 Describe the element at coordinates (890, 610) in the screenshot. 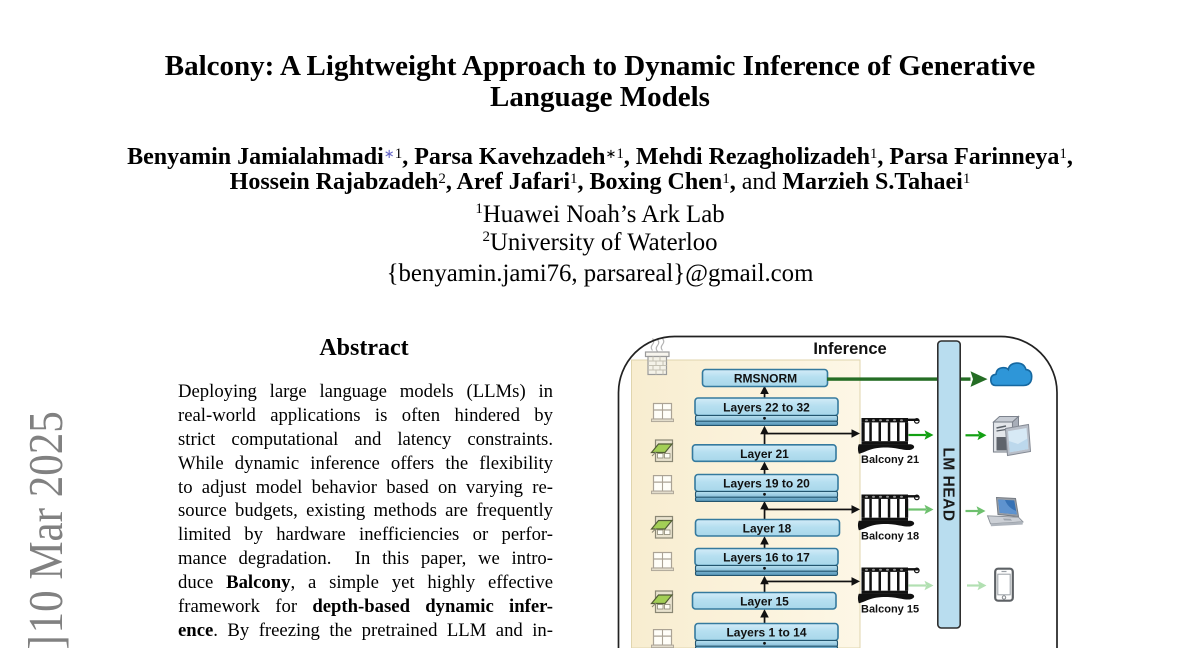

I see `svg-text: Balcony 15` at that location.